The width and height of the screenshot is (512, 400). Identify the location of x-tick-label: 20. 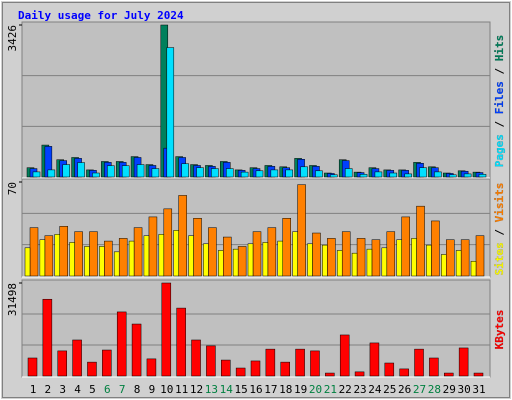
(315, 389).